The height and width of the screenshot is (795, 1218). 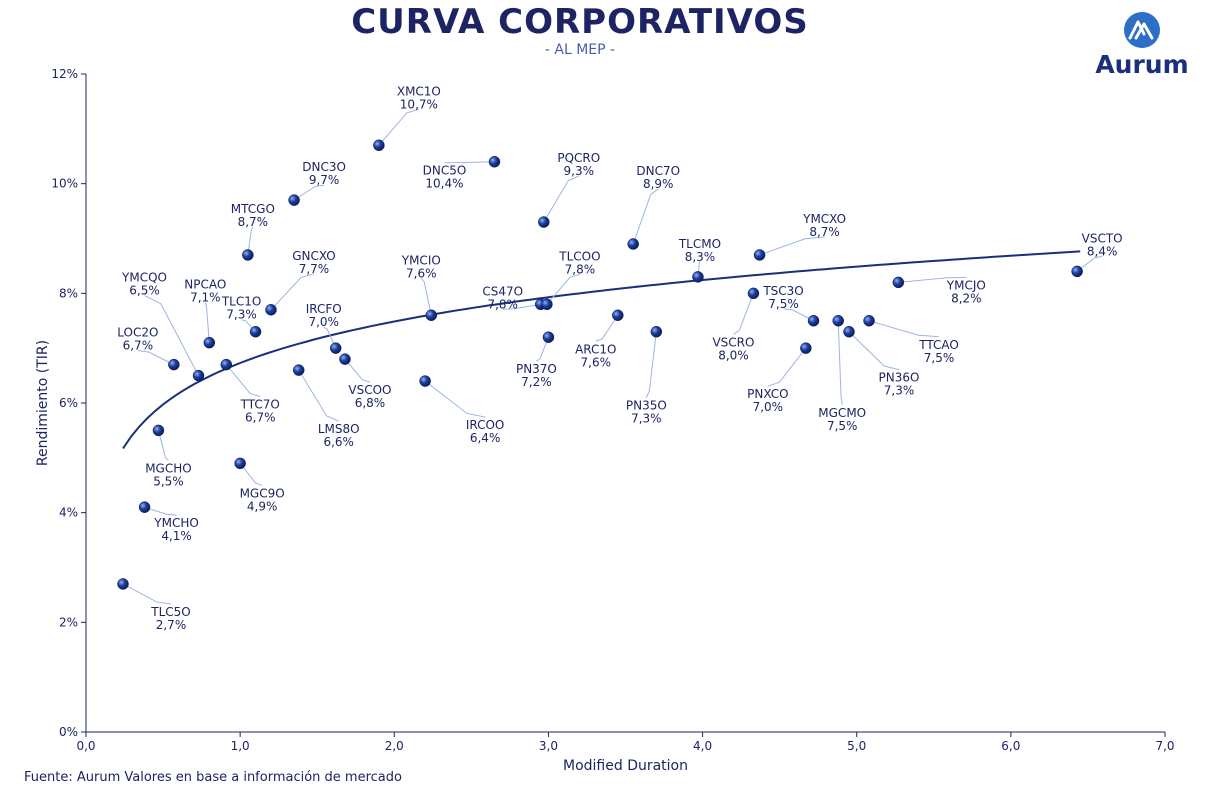 I want to click on point-label-name: XMC1O, so click(x=419, y=91).